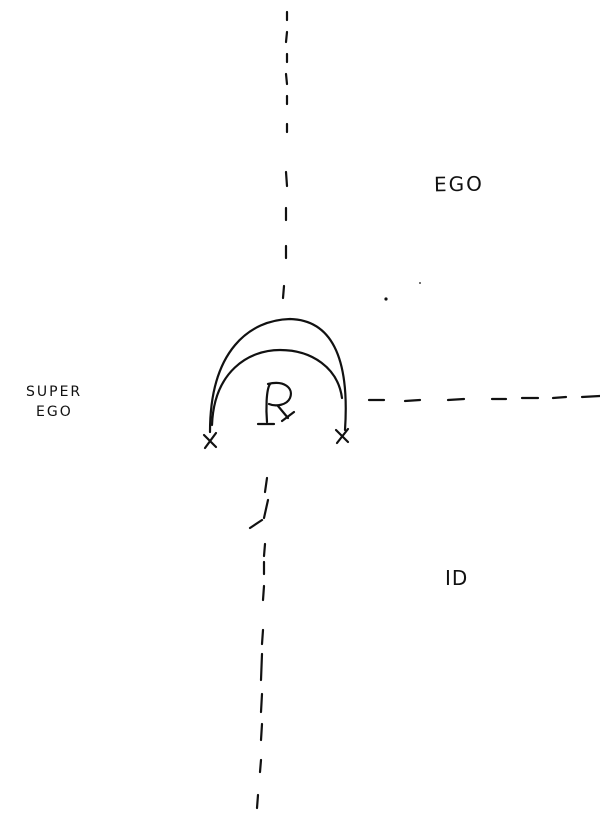 This screenshot has height=823, width=600. Describe the element at coordinates (402, 291) in the screenshot. I see `stray-dots` at that location.